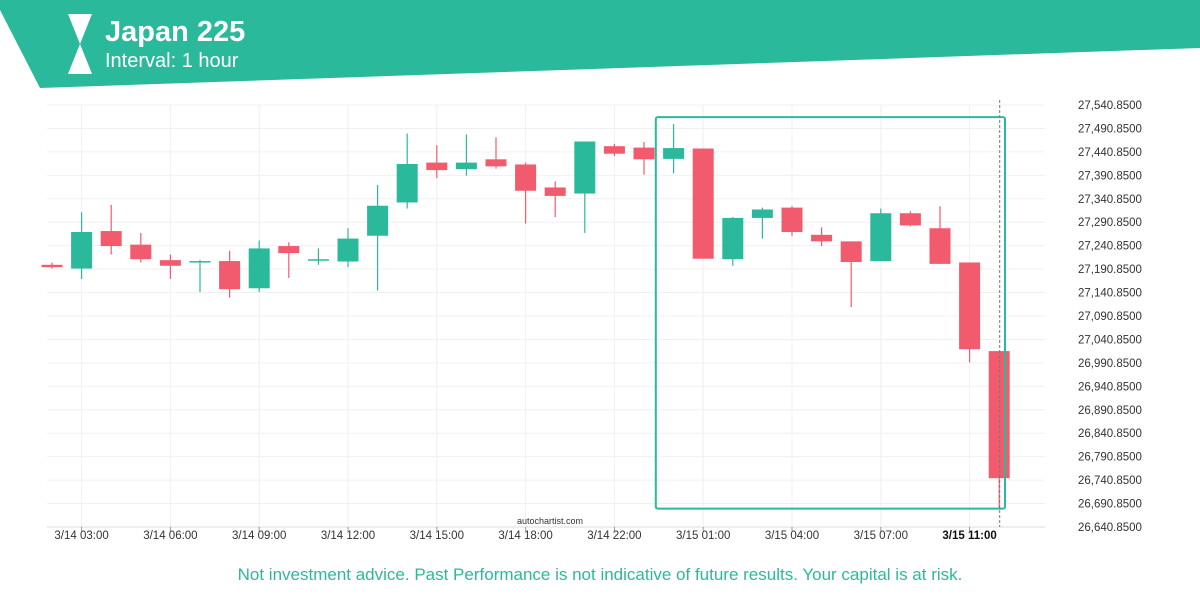  Describe the element at coordinates (1110, 270) in the screenshot. I see `y-tick-label: 27,190.8500` at that location.